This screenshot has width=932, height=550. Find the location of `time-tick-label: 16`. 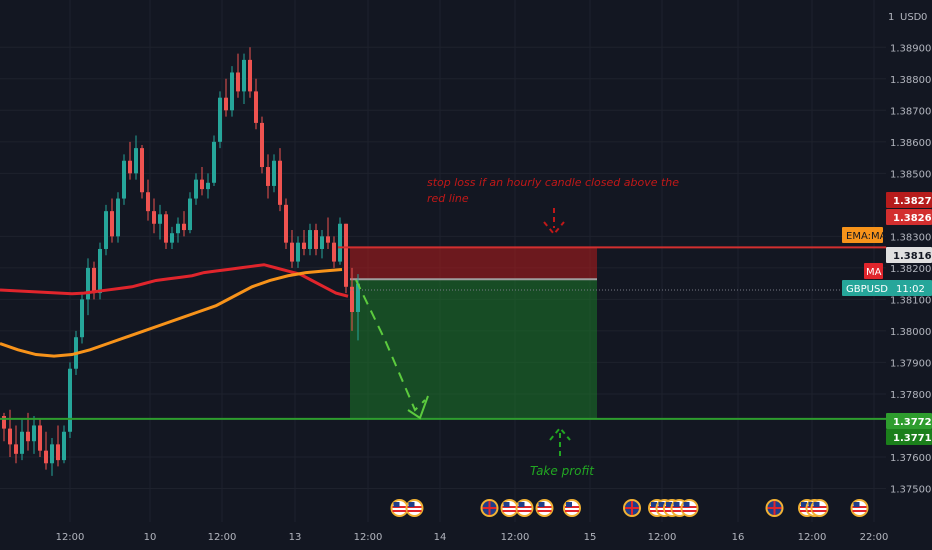

time-tick-label: 16 is located at coordinates (738, 537).